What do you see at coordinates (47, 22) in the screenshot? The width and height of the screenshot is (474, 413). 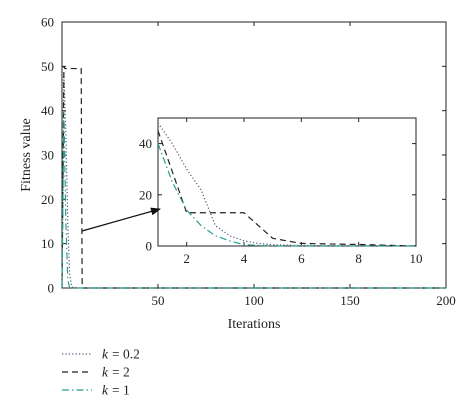 I see `y-tick-label: 60` at bounding box center [47, 22].